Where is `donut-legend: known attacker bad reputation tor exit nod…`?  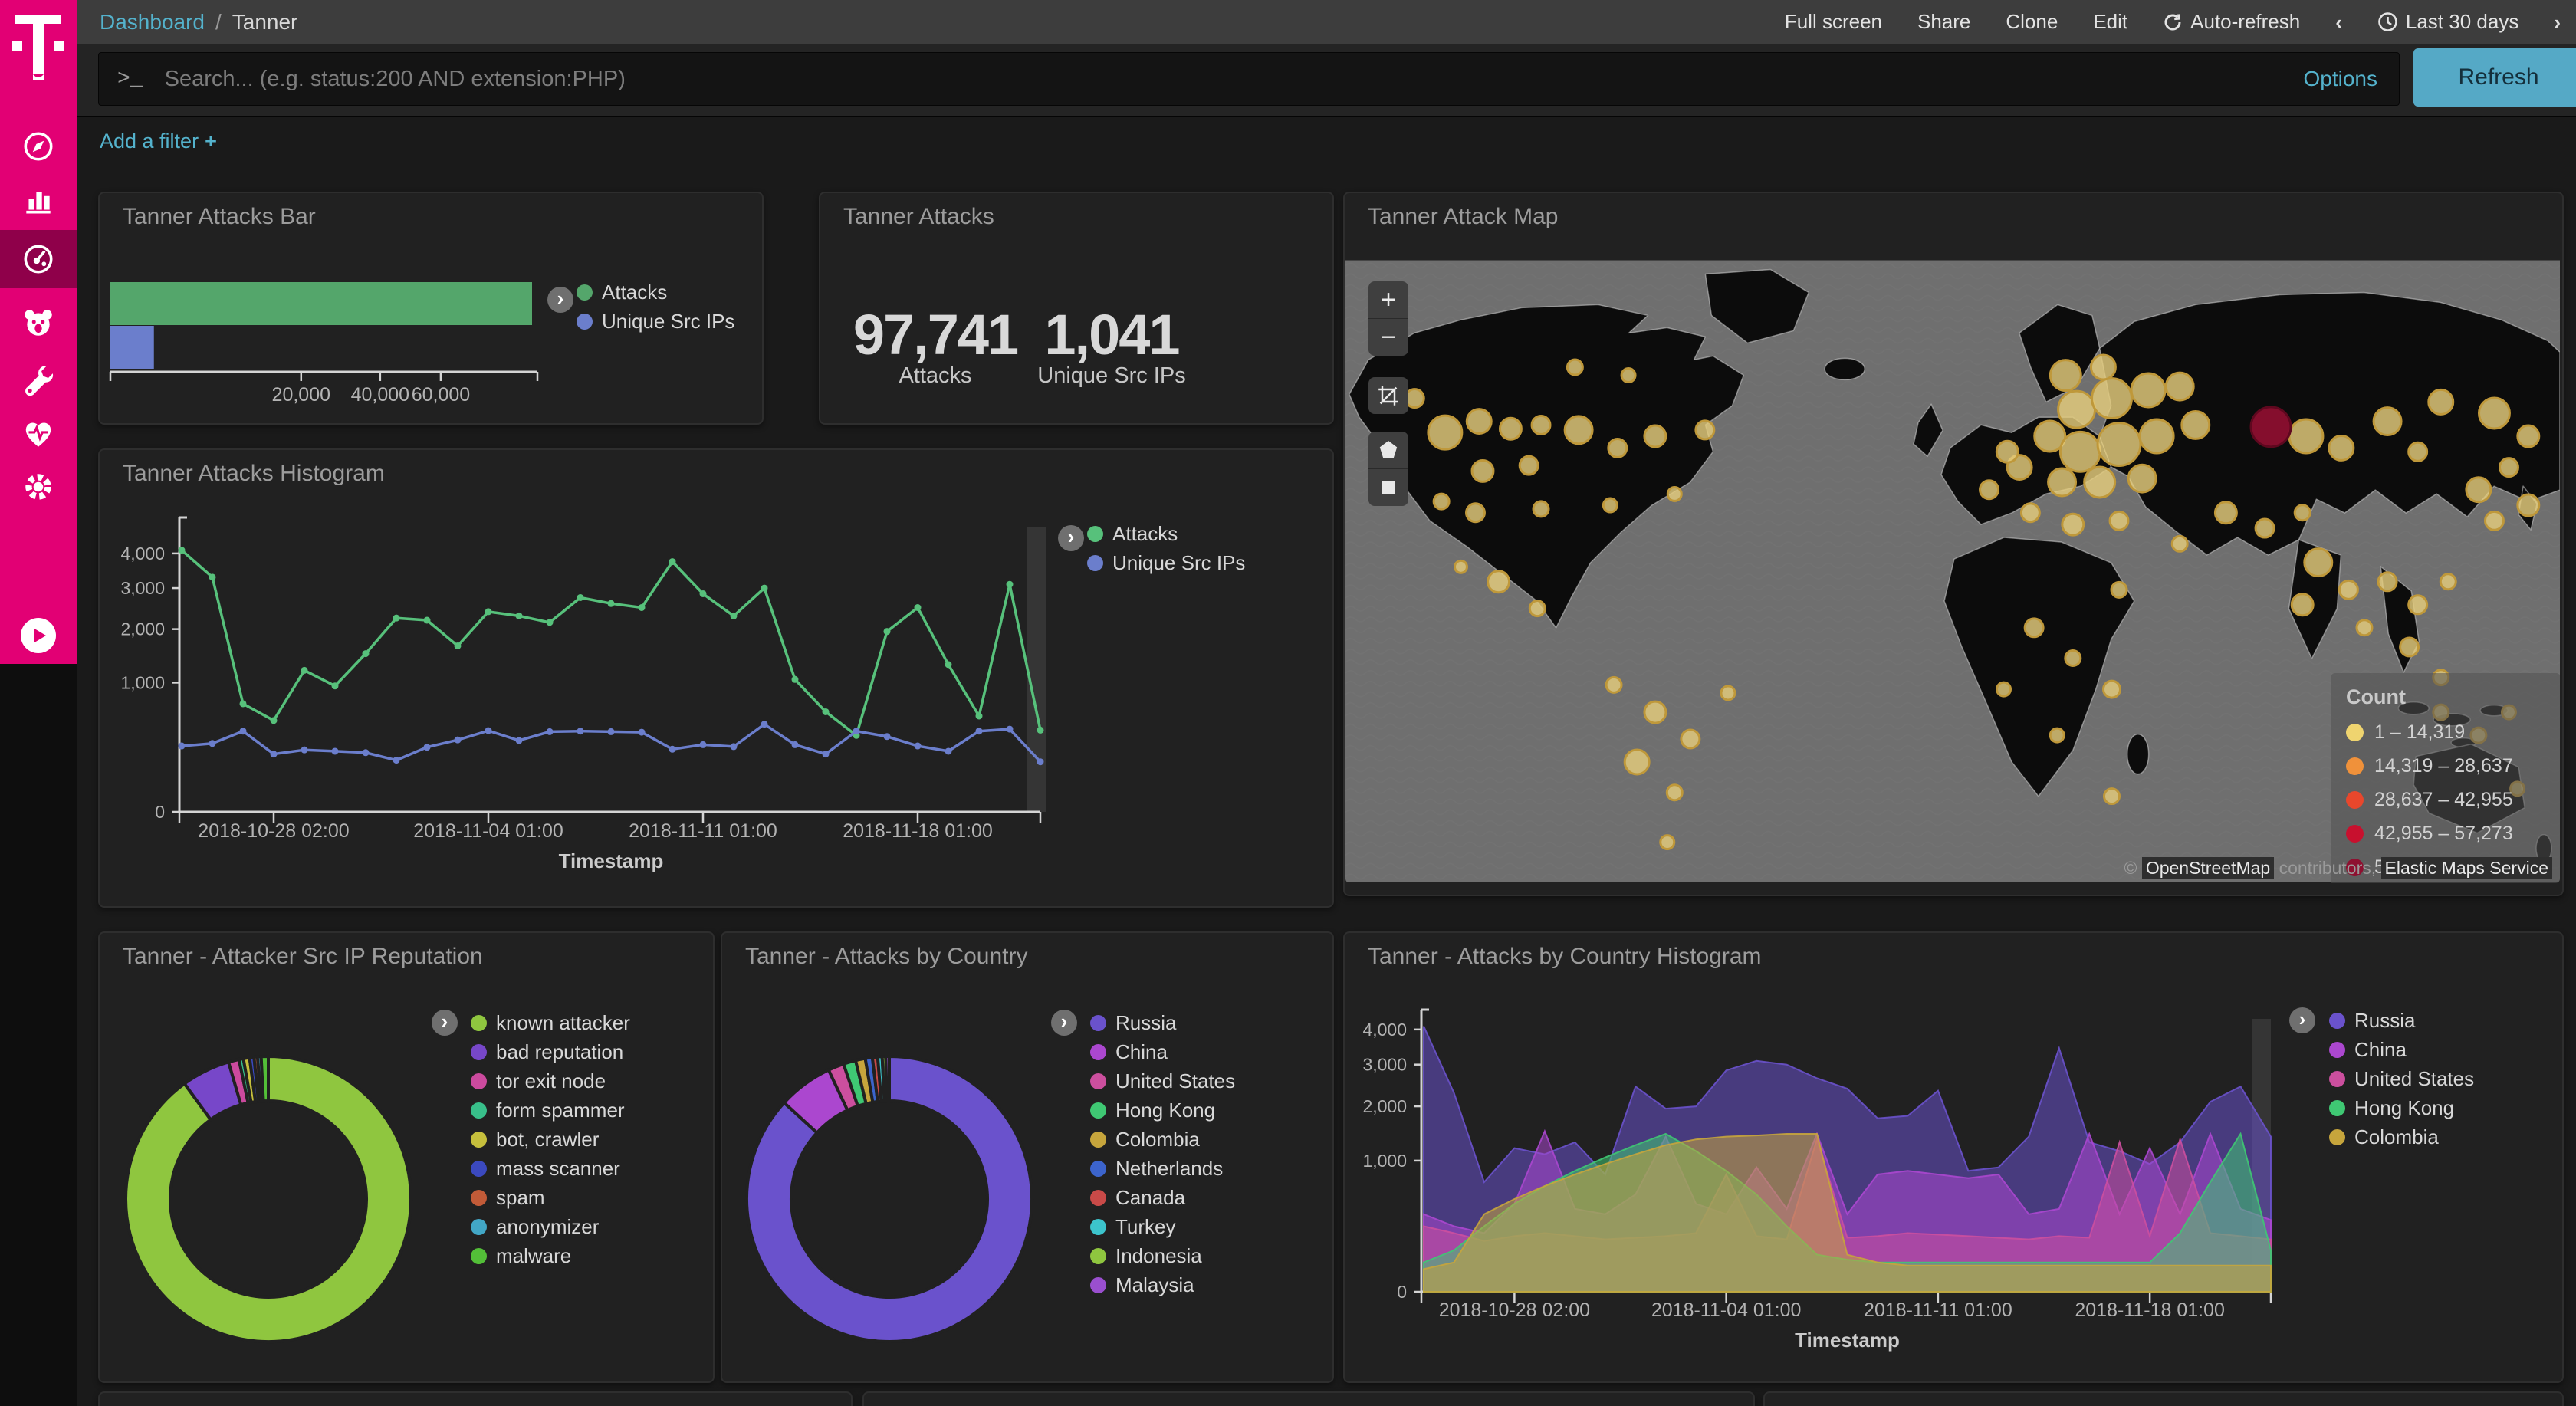 donut-legend: known attacker bad reputation tor exit nod… is located at coordinates (551, 1139).